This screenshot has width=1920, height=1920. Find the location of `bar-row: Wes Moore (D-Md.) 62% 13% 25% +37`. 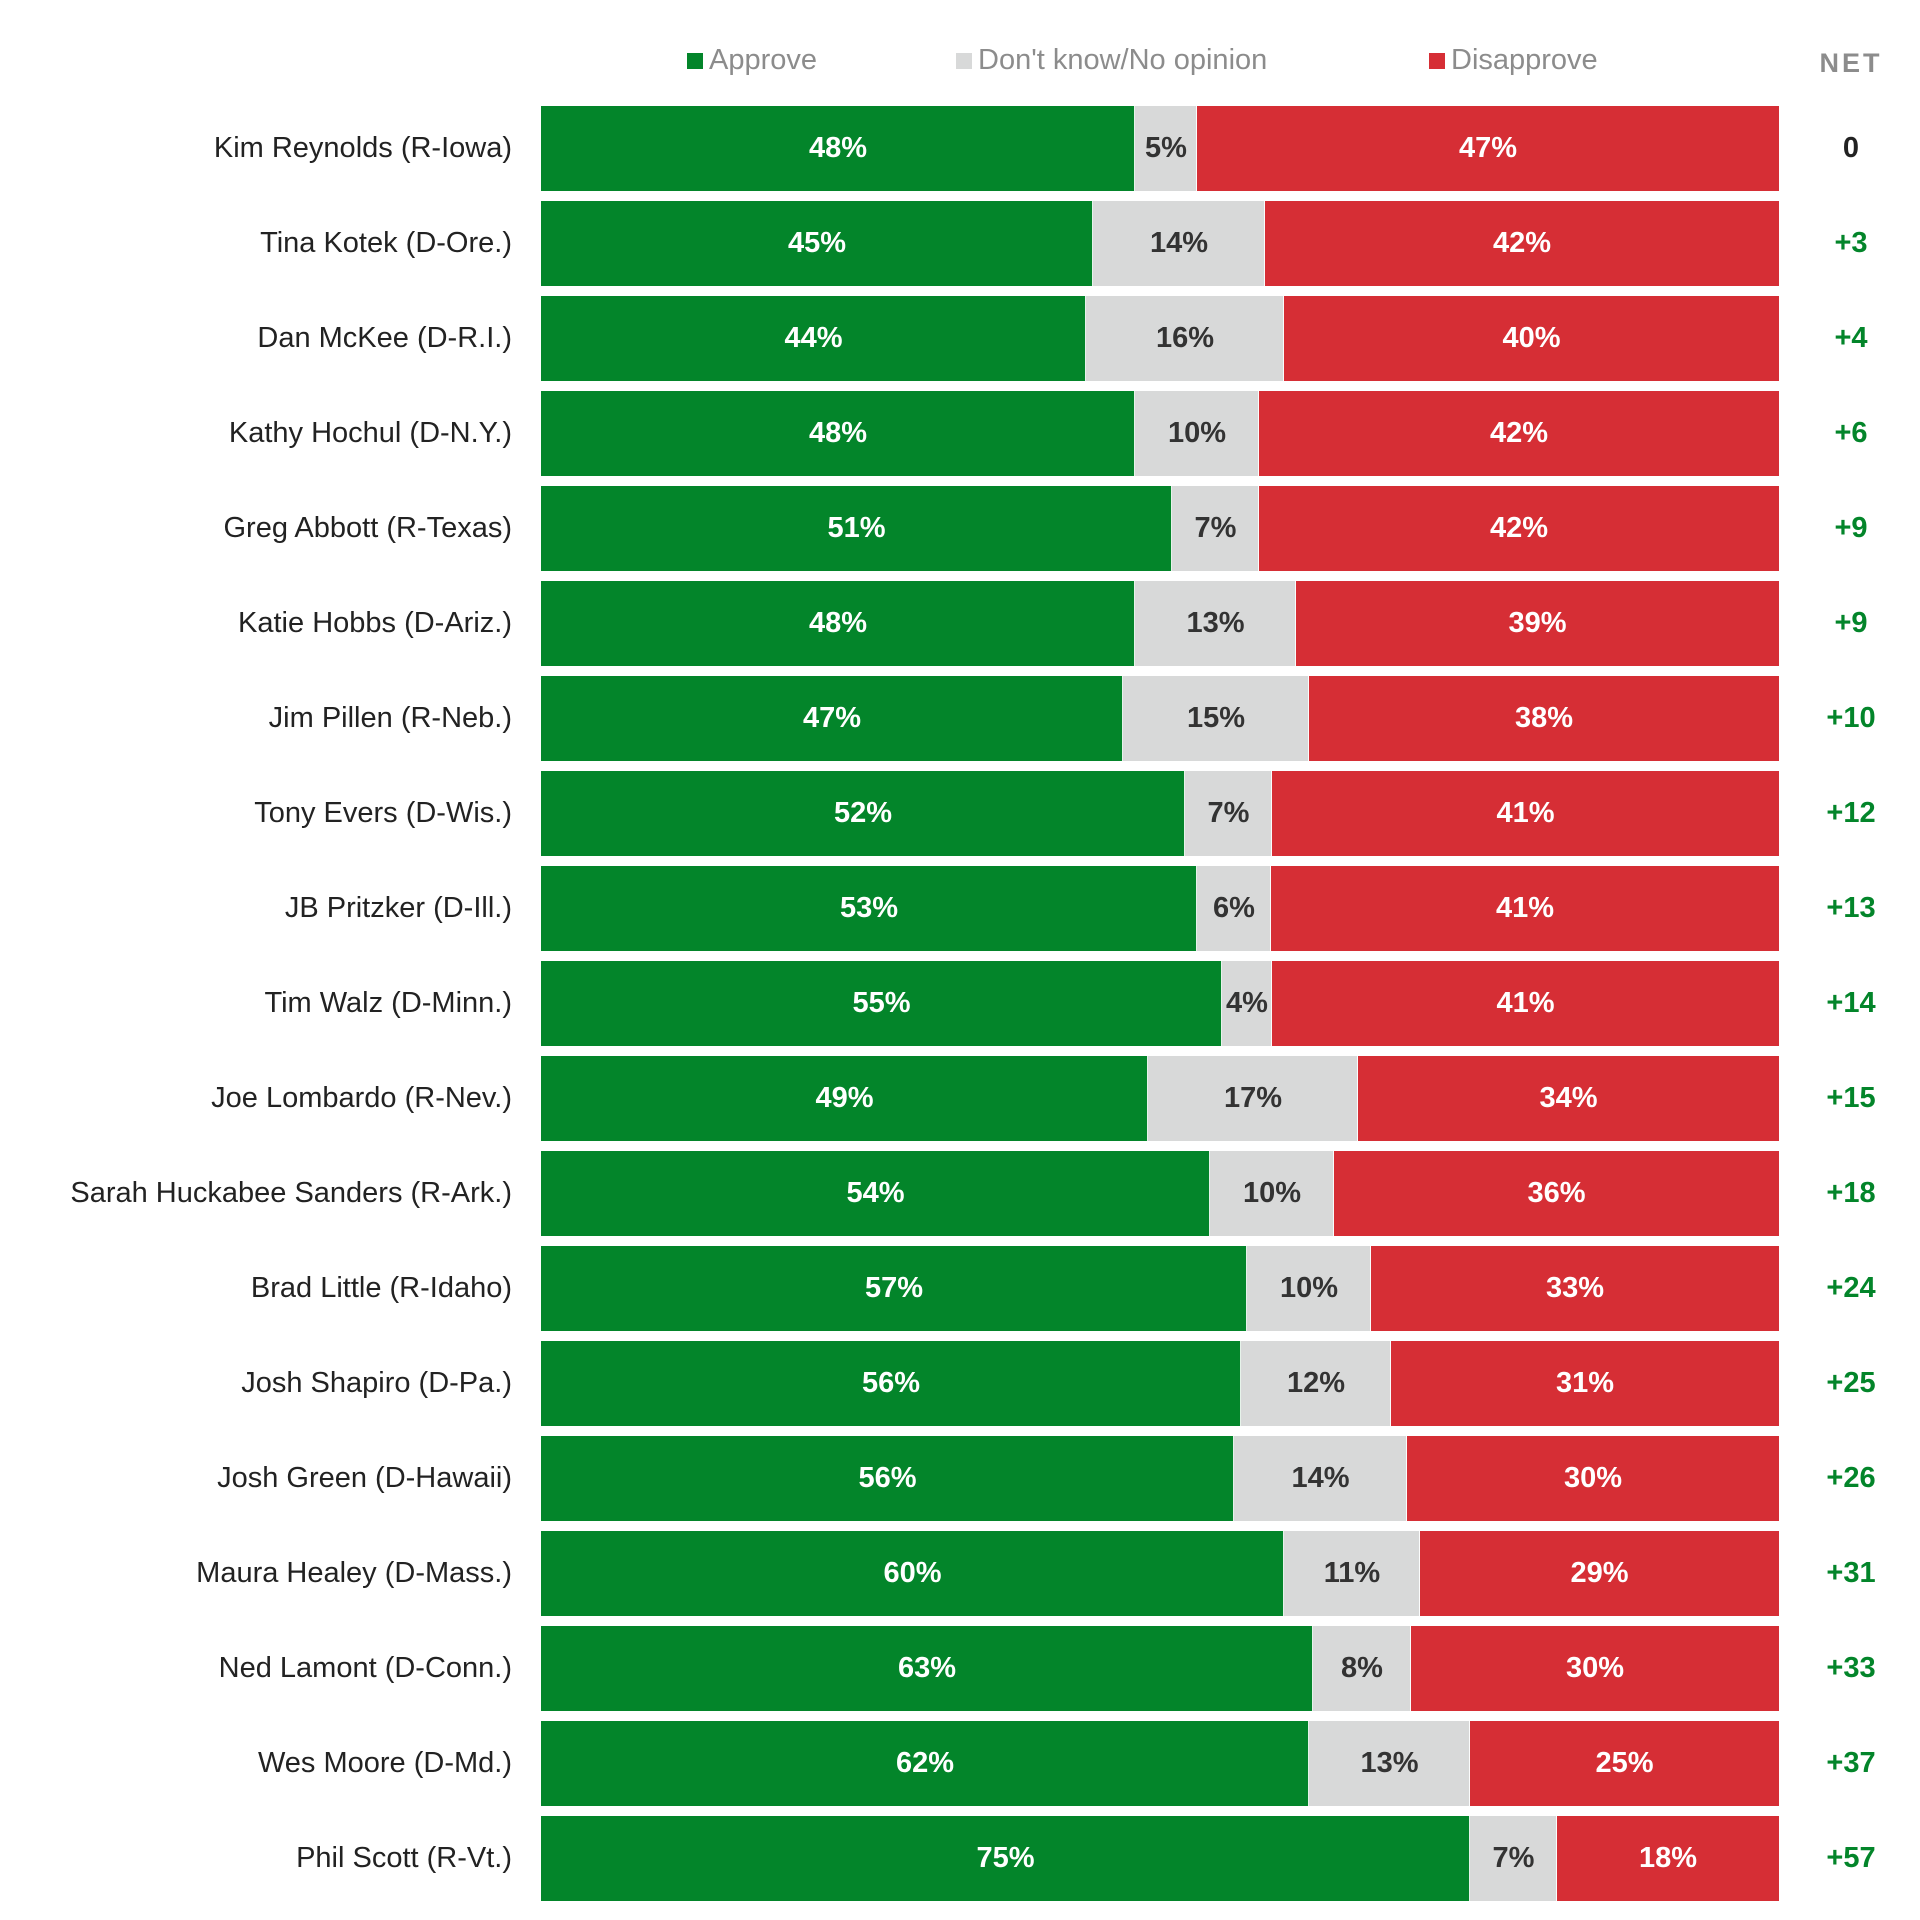

bar-row: Wes Moore (D-Md.) 62% 13% 25% +37 is located at coordinates (960, 1763).